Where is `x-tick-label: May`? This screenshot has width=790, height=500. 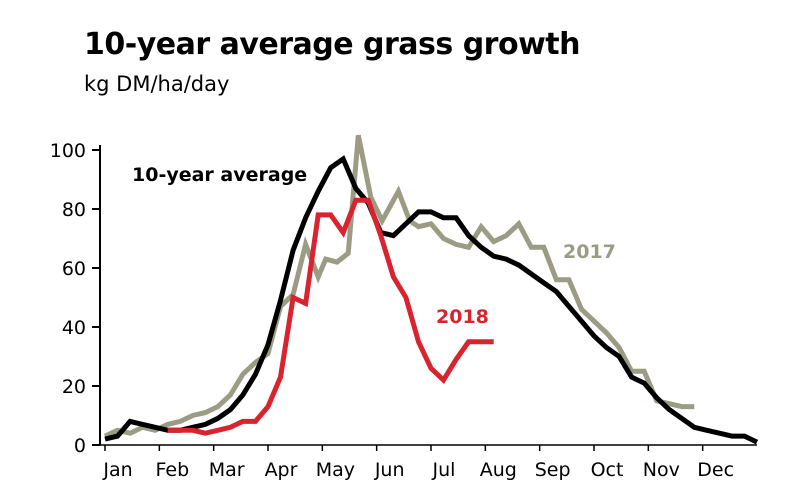
x-tick-label: May is located at coordinates (335, 470).